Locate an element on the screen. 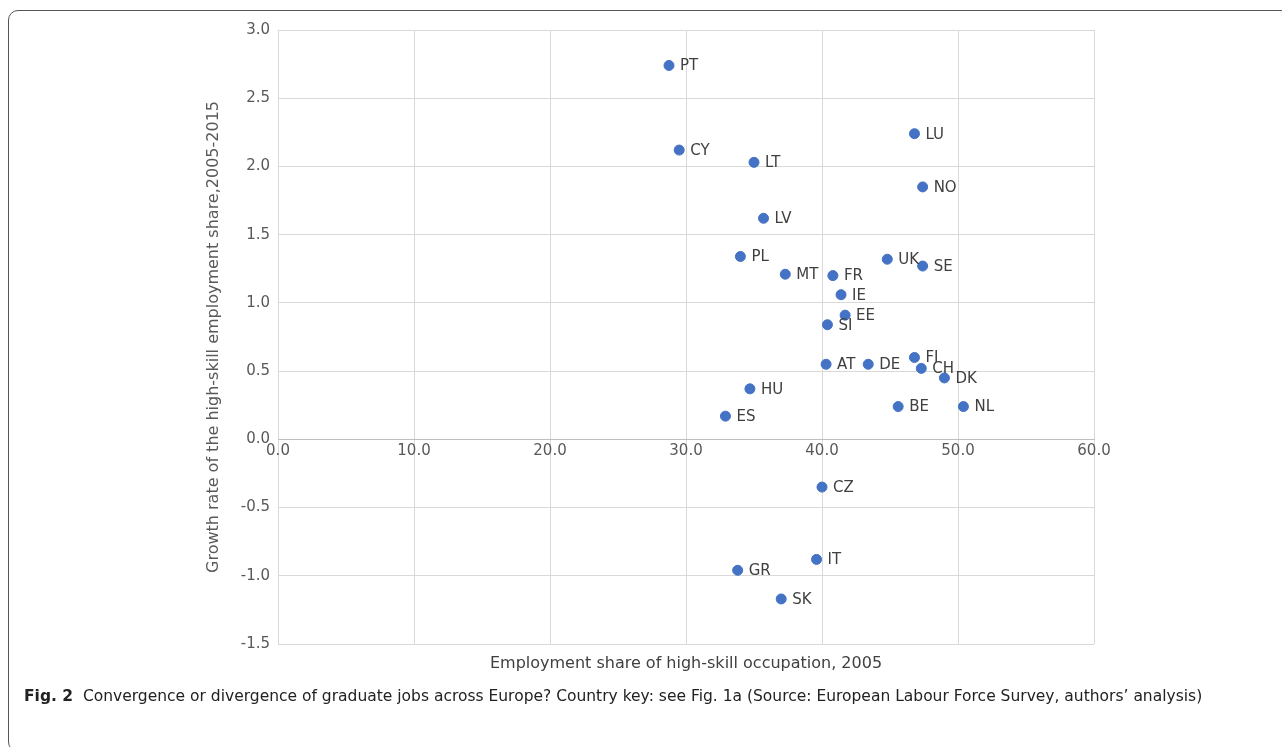  annotation: NO is located at coordinates (945, 186).